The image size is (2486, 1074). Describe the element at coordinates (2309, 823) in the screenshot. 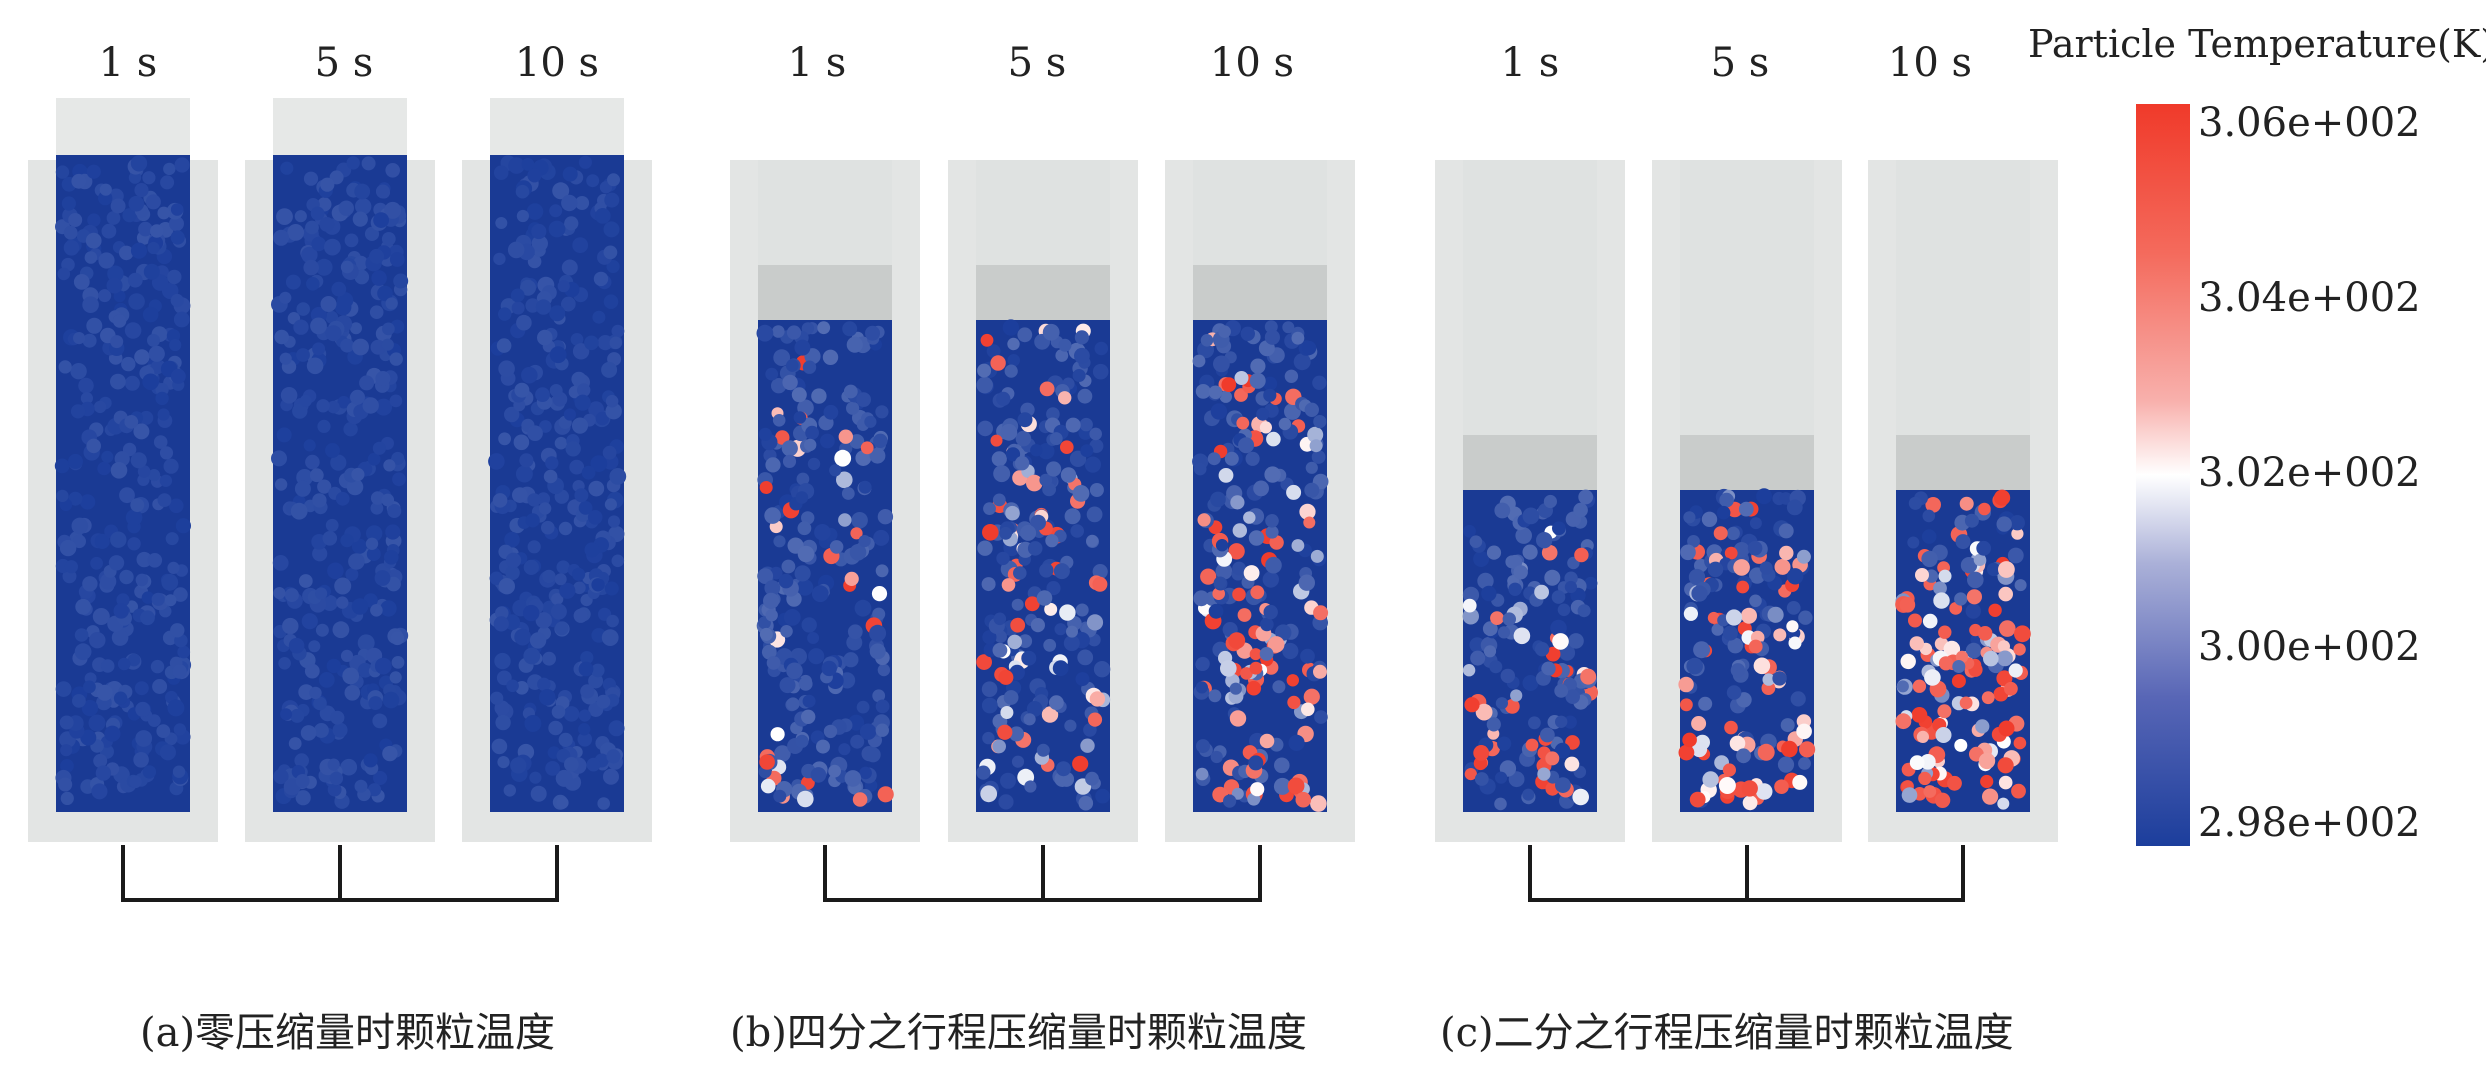

I see `legend-tick-5: 2.98e+002` at that location.